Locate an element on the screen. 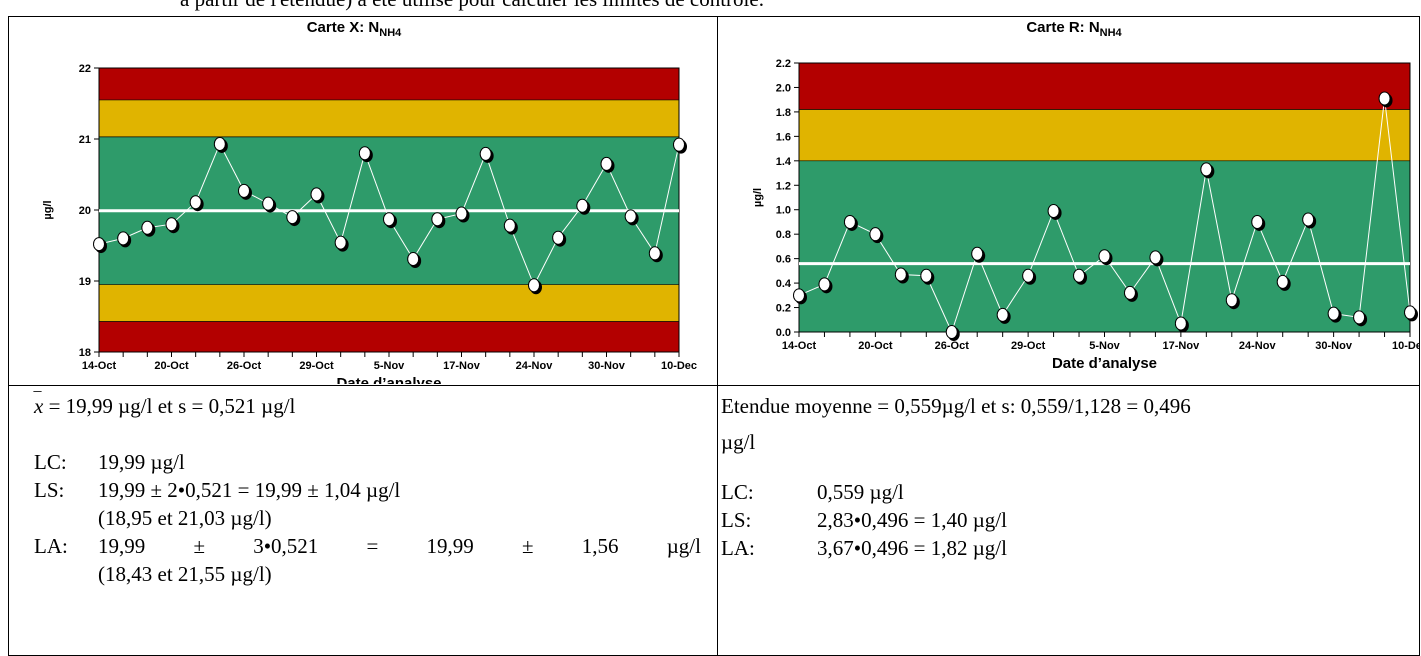 This screenshot has height=656, width=1421. y-tick-label: 0.8 is located at coordinates (783, 235).